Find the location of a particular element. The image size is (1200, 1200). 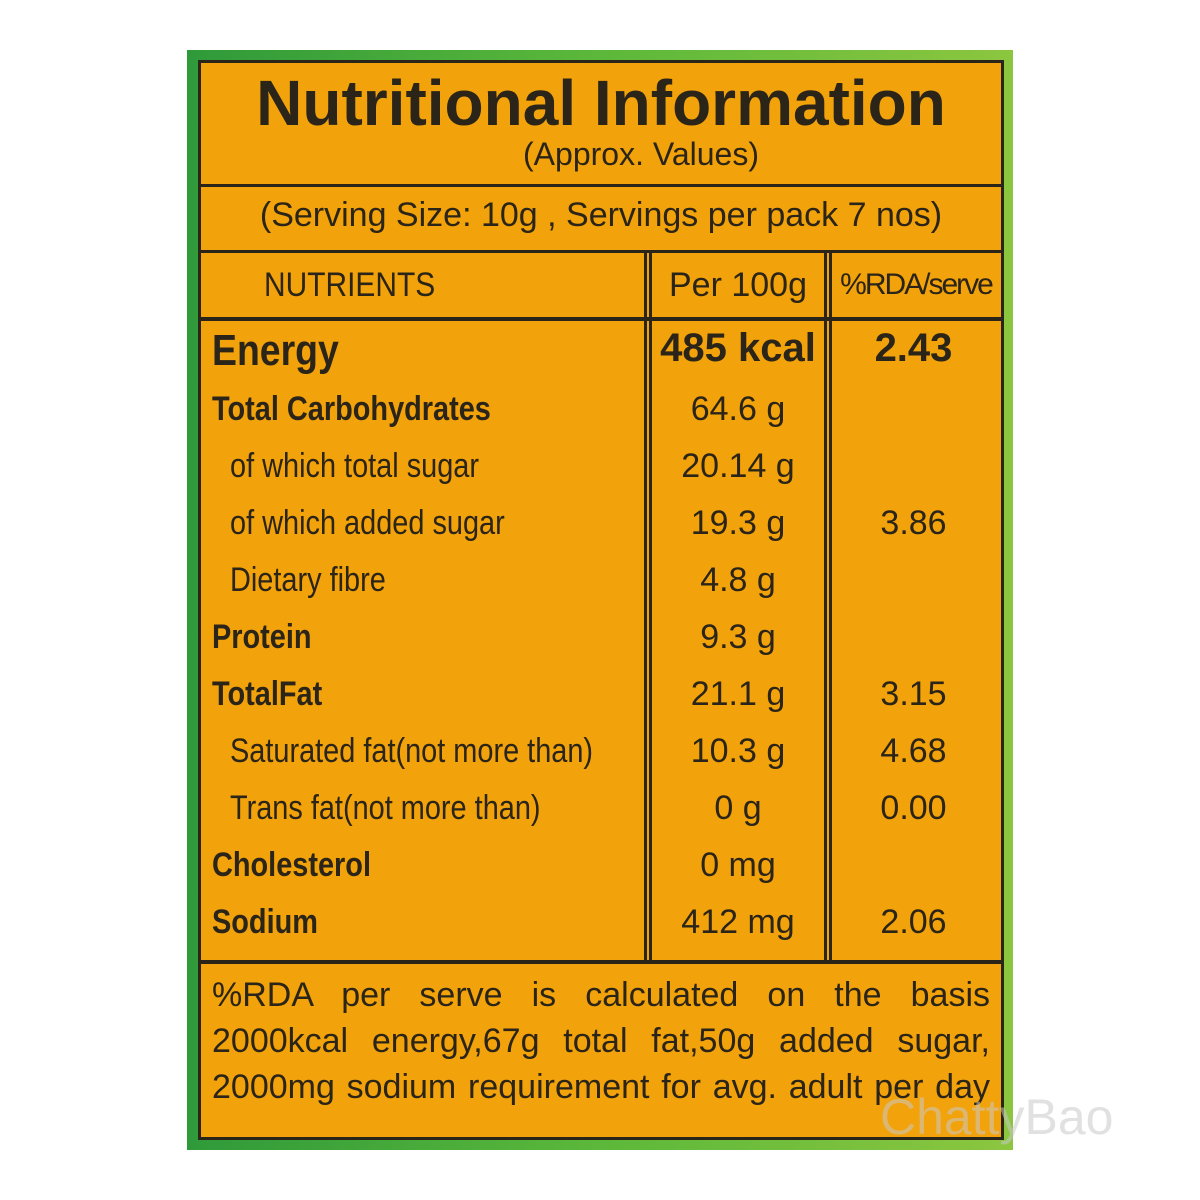

nutrient-name: Protein is located at coordinates (262, 637).